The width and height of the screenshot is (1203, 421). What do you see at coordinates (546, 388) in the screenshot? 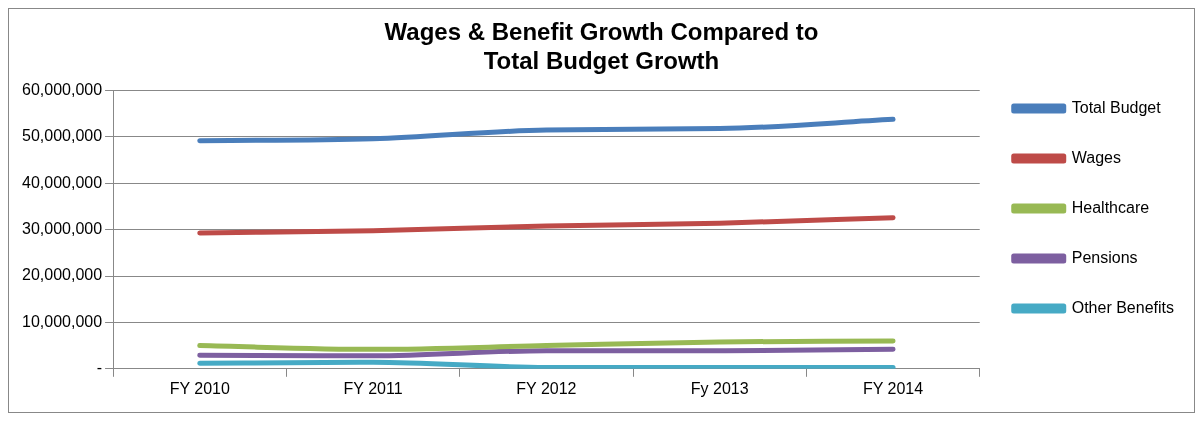
I see `x-tick-label: FY 2012` at bounding box center [546, 388].